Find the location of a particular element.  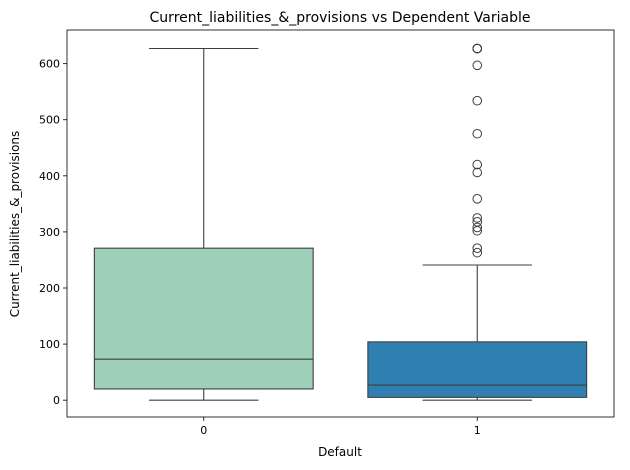

y-tick-label: 500 is located at coordinates (49, 120).